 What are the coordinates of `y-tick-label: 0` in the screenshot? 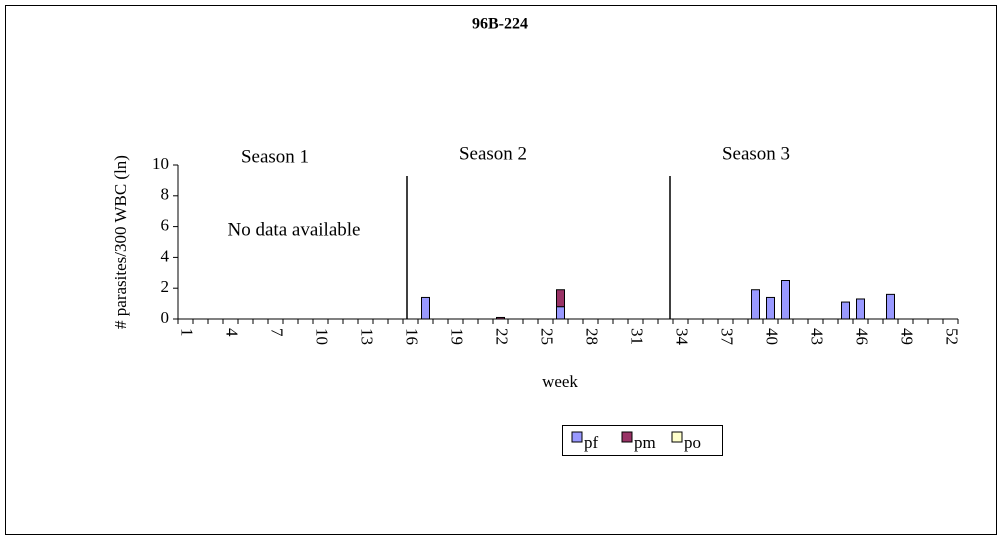 It's located at (165, 317).